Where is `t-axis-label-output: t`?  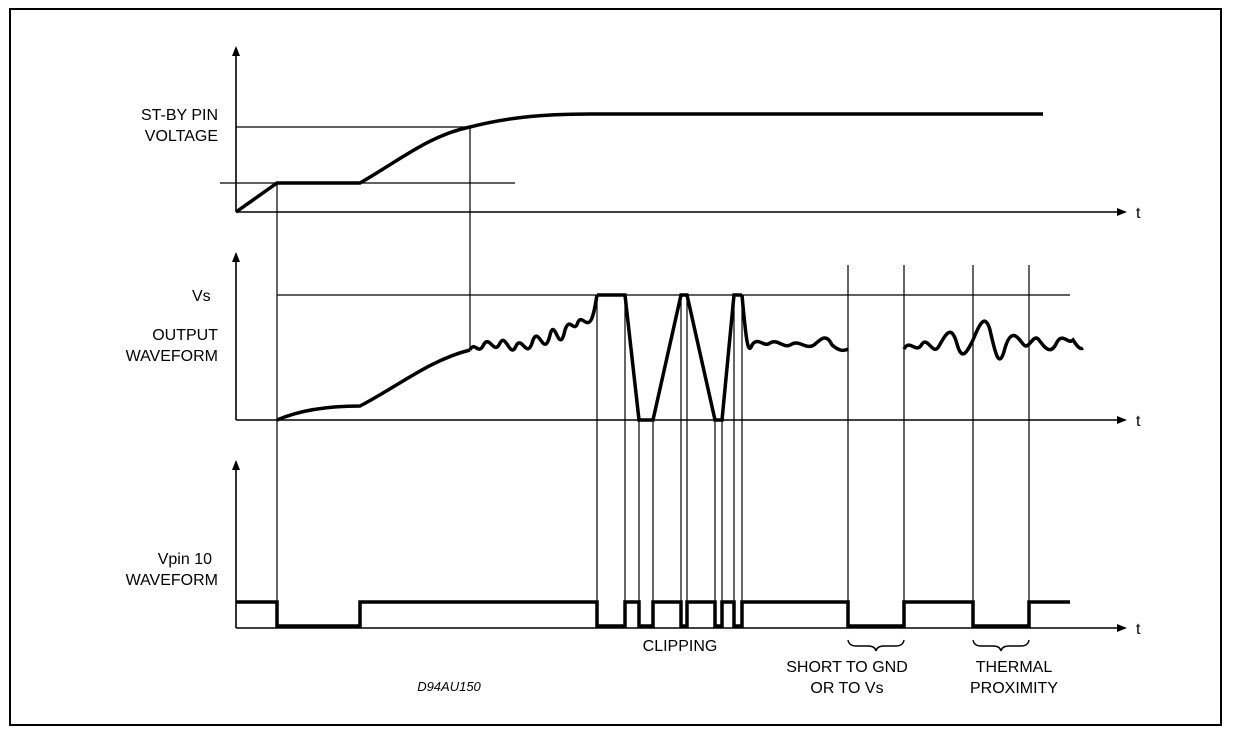 t-axis-label-output: t is located at coordinates (1138, 421).